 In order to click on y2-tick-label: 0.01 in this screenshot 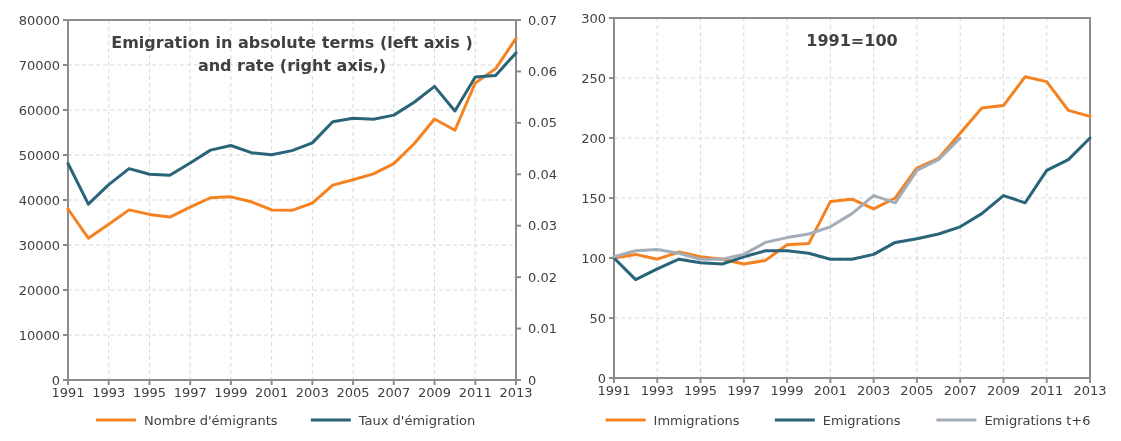, I will do `click(542, 329)`.